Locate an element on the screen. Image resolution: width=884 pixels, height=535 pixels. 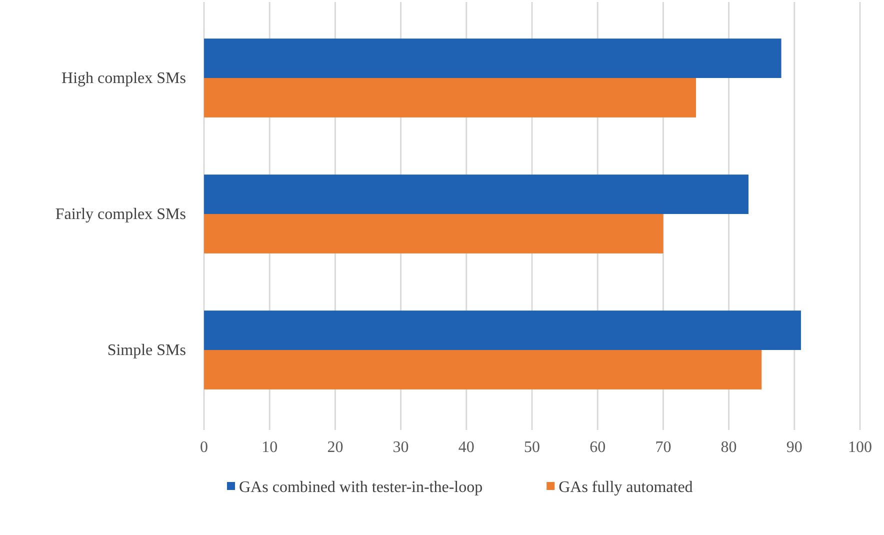
x-tick-label: 50 is located at coordinates (532, 447).